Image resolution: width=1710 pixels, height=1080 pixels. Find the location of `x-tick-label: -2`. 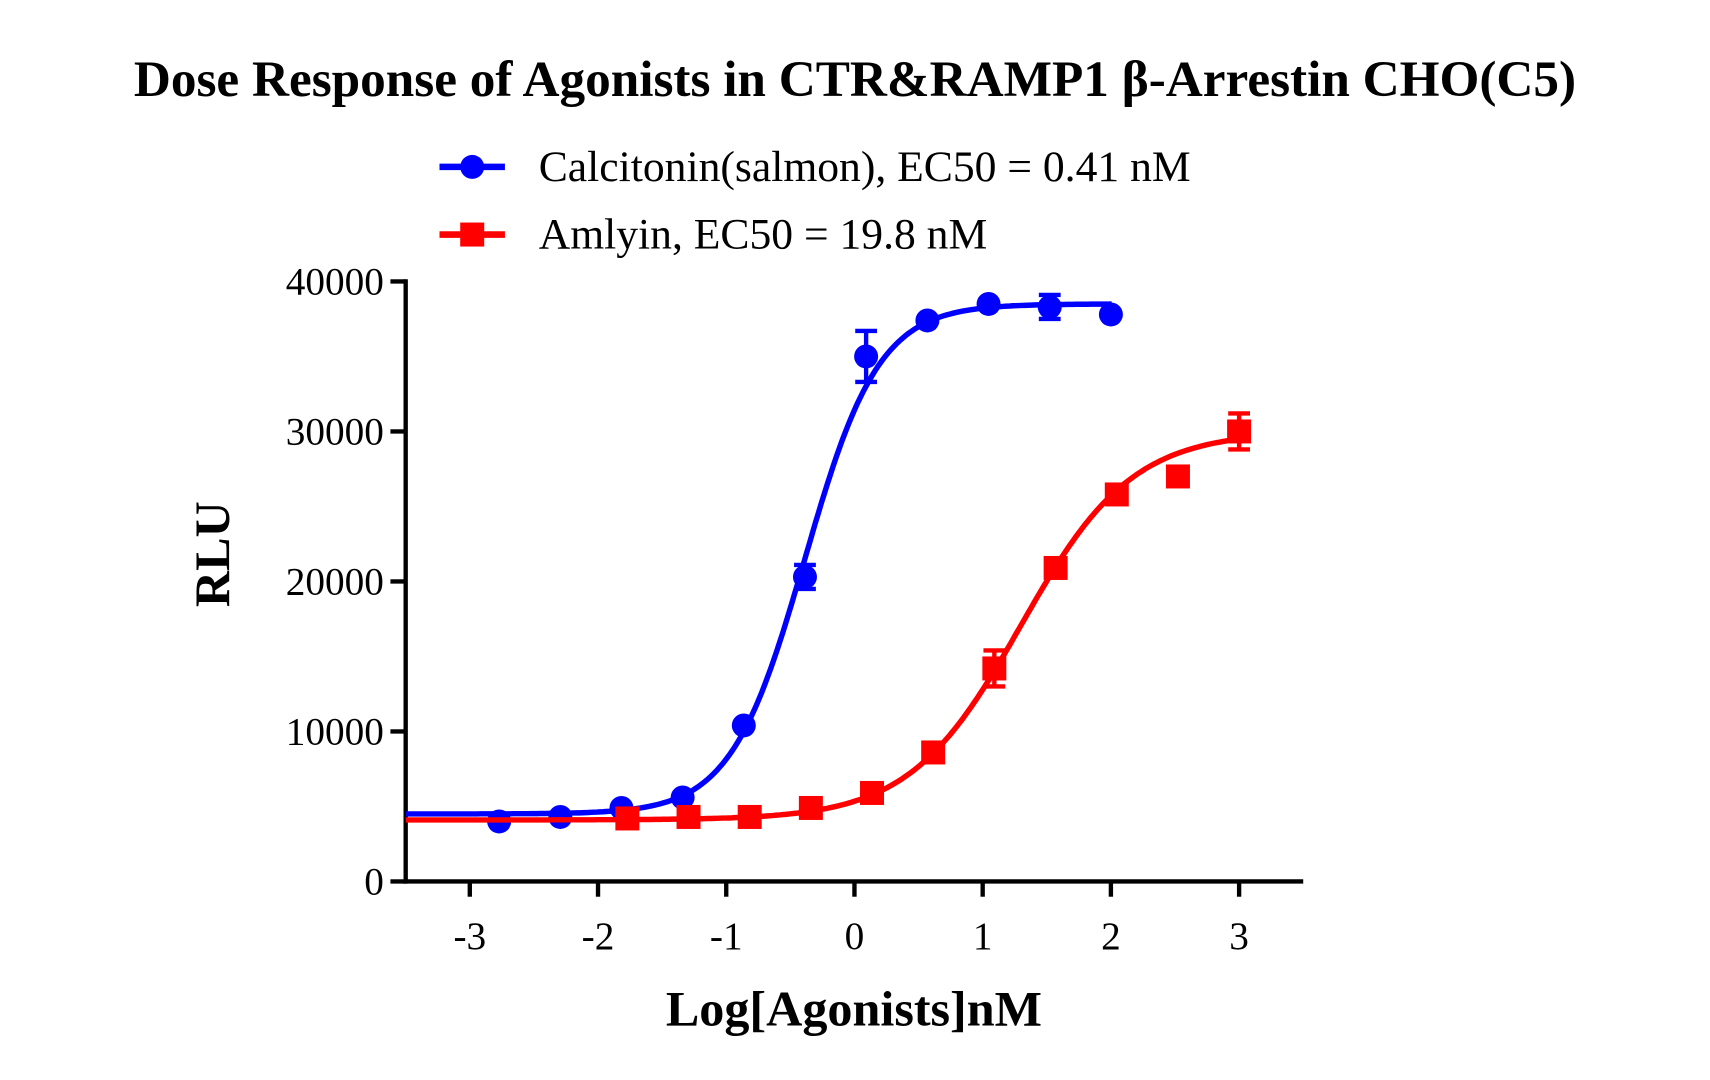

x-tick-label: -2 is located at coordinates (598, 936).